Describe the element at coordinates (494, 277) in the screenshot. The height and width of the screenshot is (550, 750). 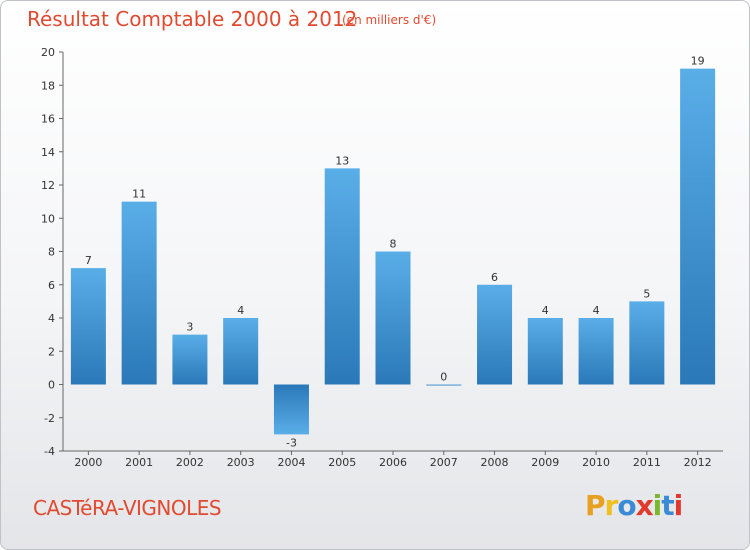
I see `data-label: 6` at that location.